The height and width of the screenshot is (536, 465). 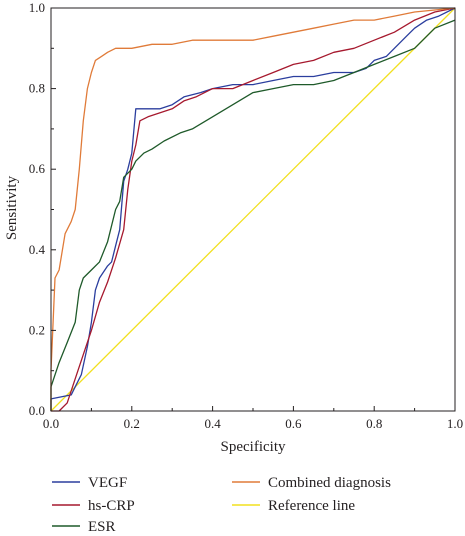 What do you see at coordinates (212, 423) in the screenshot?
I see `x-tick-label: 0.4` at bounding box center [212, 423].